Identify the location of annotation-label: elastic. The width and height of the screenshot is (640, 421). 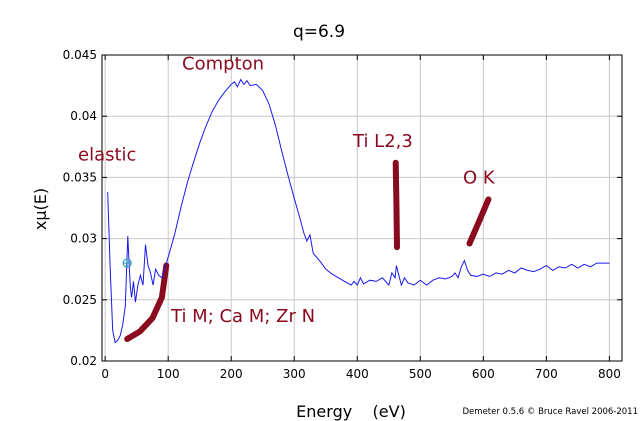
(107, 154).